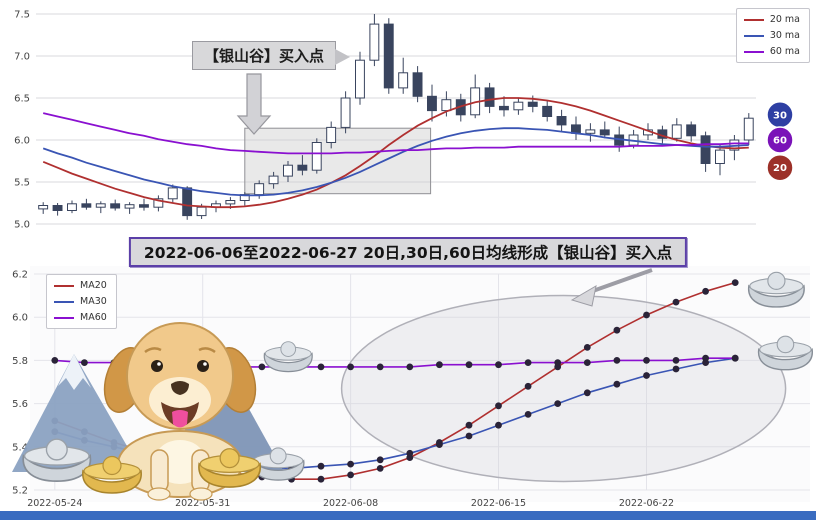 This screenshot has height=520, width=816. I want to click on bottom-chart-legend: MA20 MA30 MA60, so click(81, 301).